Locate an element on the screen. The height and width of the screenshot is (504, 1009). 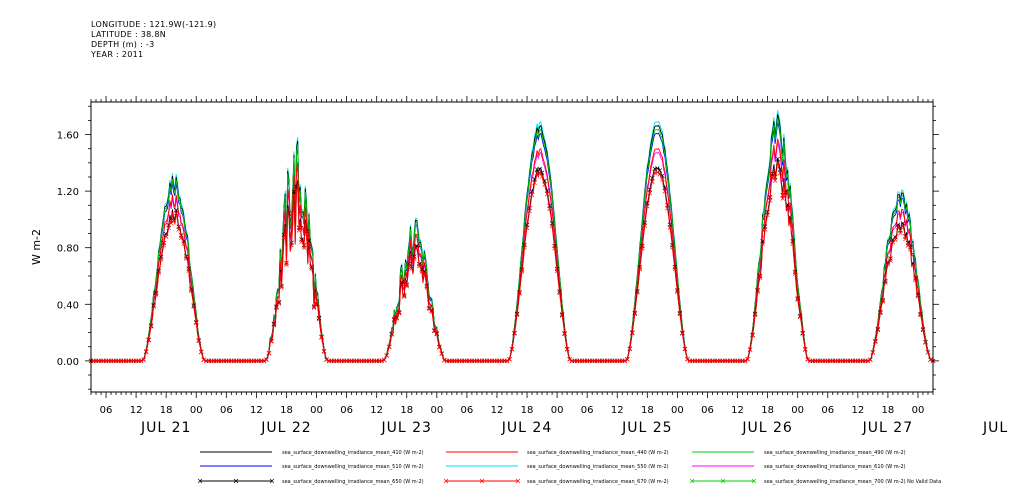
day-label: JUL 28 is located at coordinates (995, 428).